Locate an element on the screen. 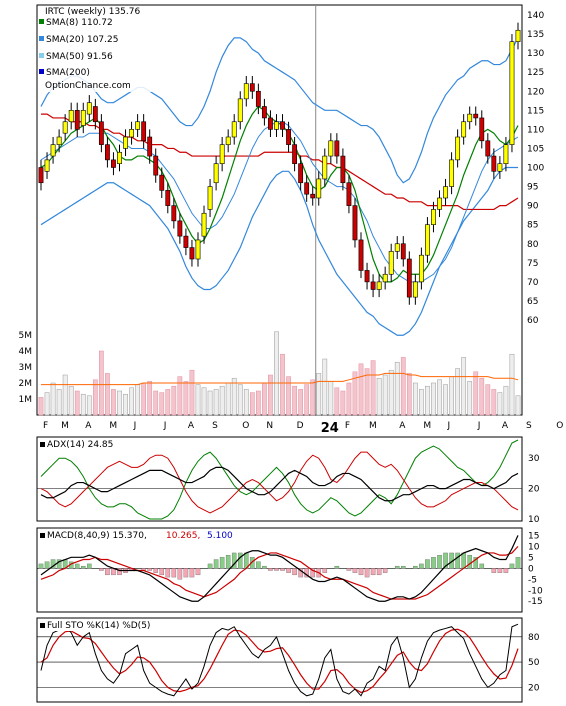  volume-tick-label: 2M is located at coordinates (26, 384).